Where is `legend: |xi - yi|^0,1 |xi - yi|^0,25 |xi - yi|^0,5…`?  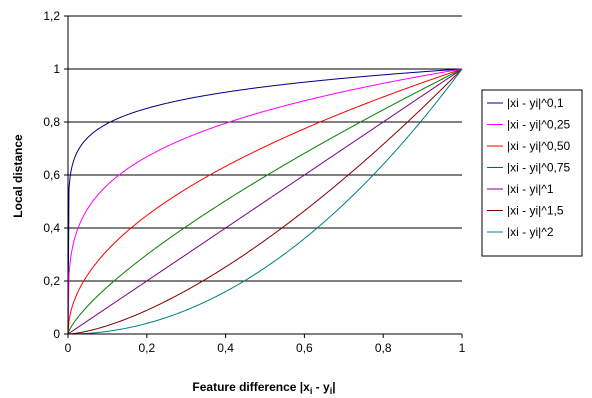
legend: |xi - yi|^0,1 |xi - yi|^0,25 |xi - yi|^0,5… is located at coordinates (532, 173).